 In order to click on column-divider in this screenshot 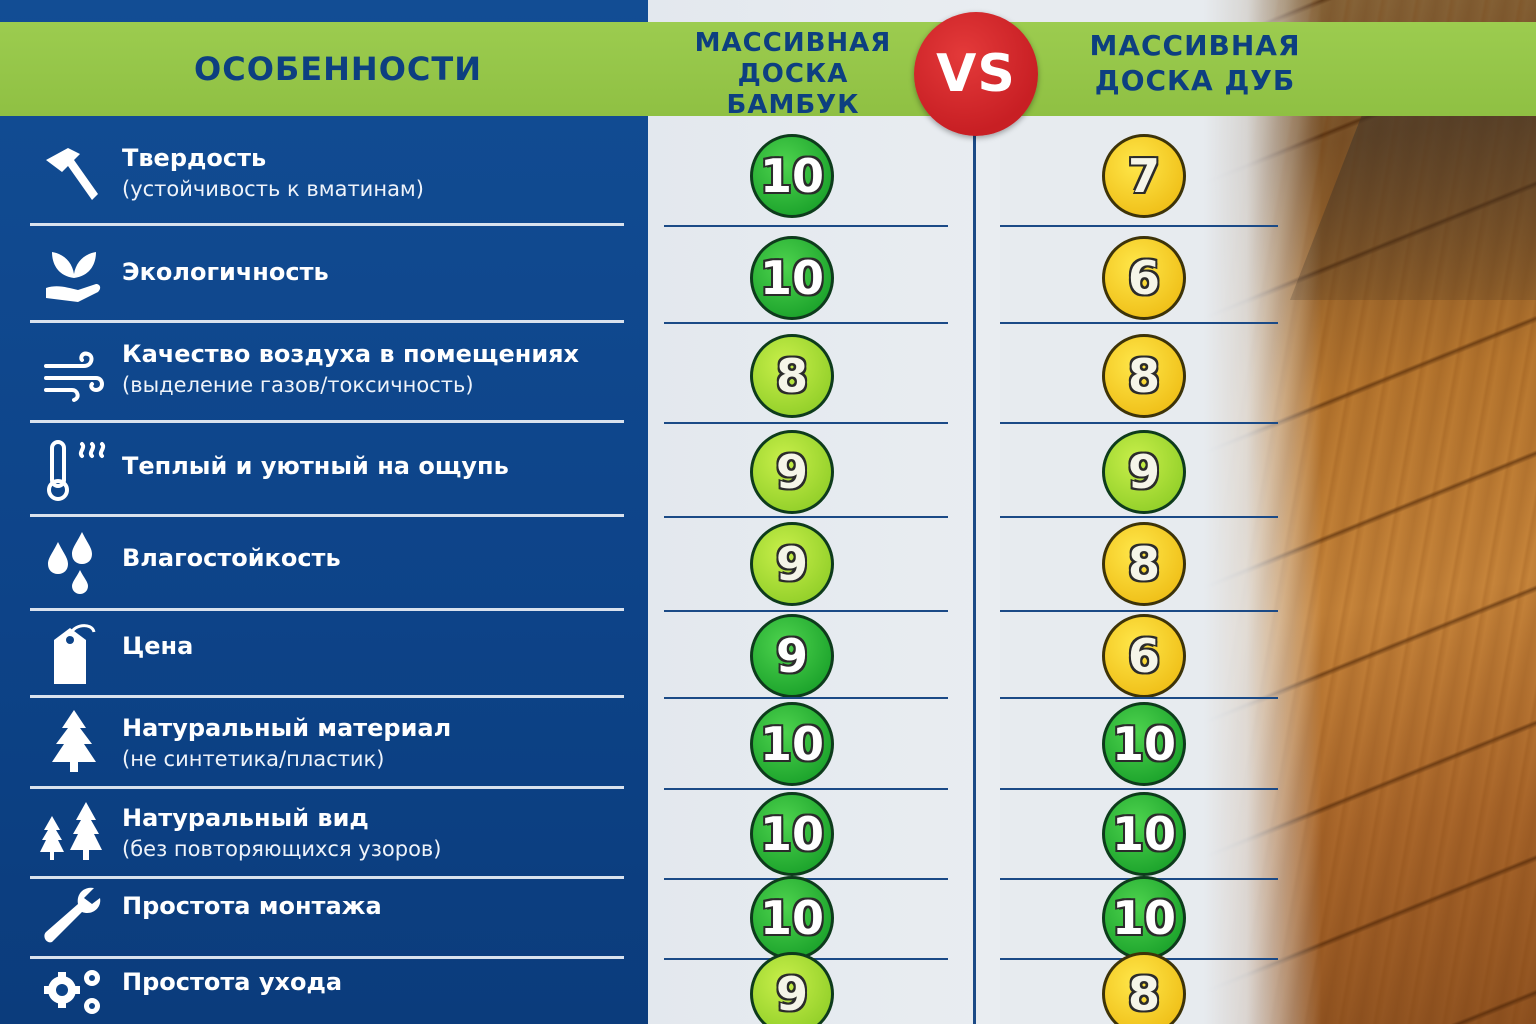, I will do `click(974, 570)`.